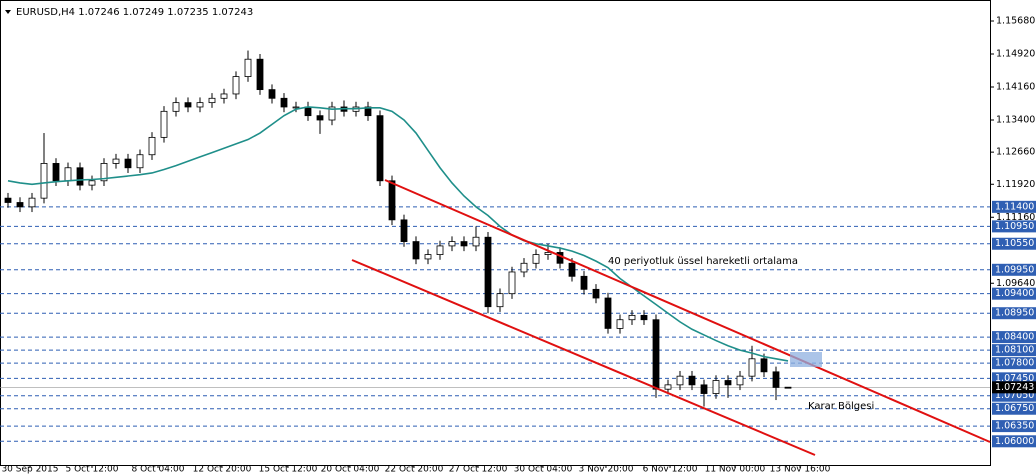  I want to click on y-tick-label: 1.09640, so click(1015, 283).